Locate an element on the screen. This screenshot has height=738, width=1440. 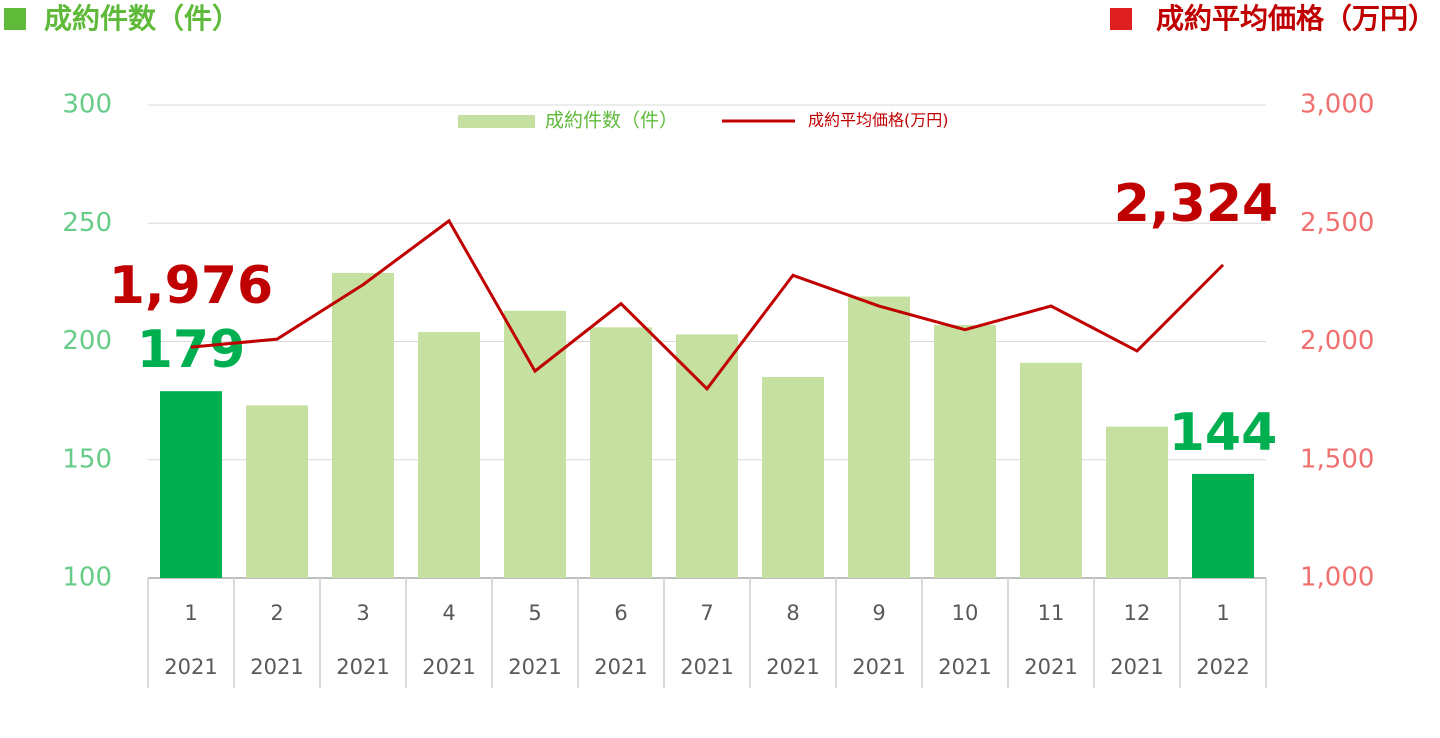
x-tick-label: 2 is located at coordinates (276, 613).